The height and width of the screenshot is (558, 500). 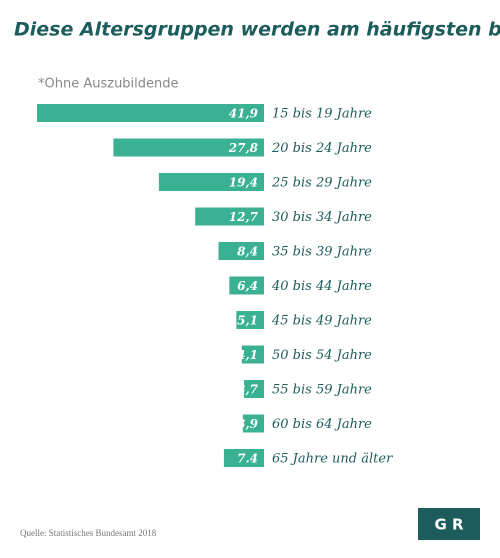 I want to click on category-label: 50 bis 54 Jahre, so click(x=322, y=355).